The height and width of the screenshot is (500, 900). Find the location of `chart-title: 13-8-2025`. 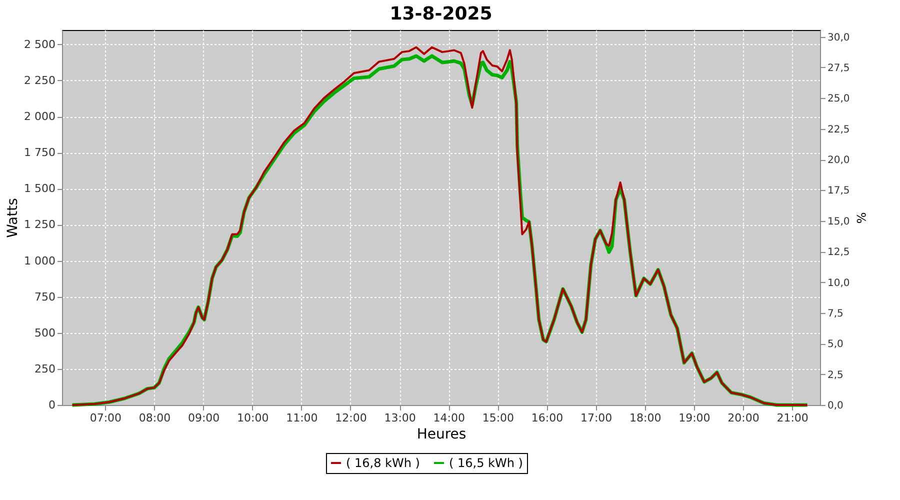

chart-title: 13-8-2025 is located at coordinates (441, 13).